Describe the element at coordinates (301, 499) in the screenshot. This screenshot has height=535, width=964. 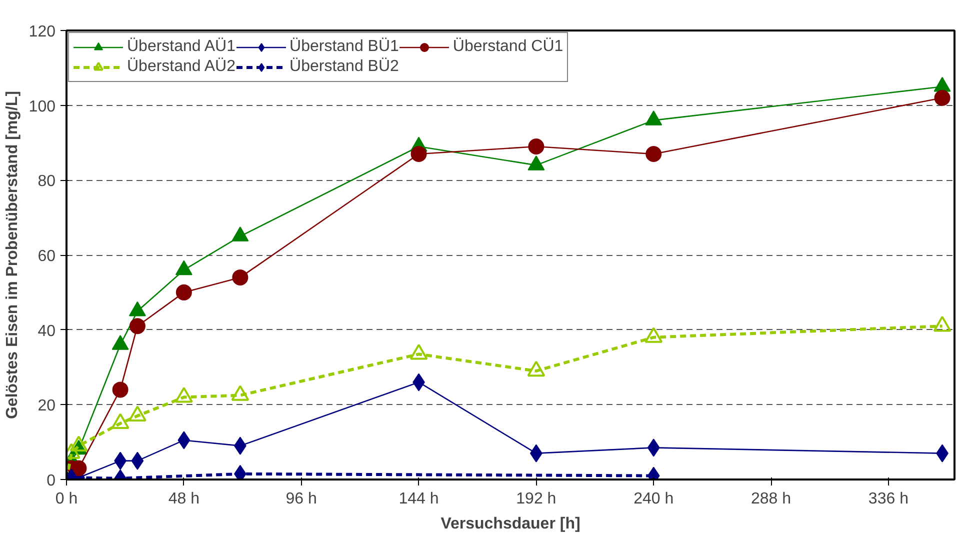
I see `x-tick-label: 96 h` at that location.